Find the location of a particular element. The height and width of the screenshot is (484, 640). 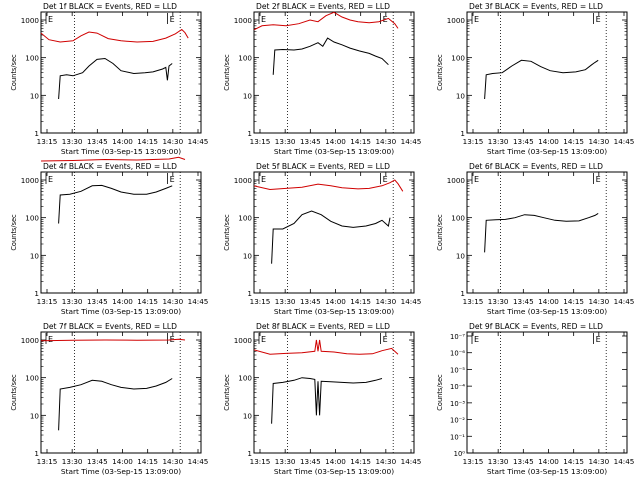

panel-title: Det 1f BLACK = Events, RED = LLD is located at coordinates (110, 6).